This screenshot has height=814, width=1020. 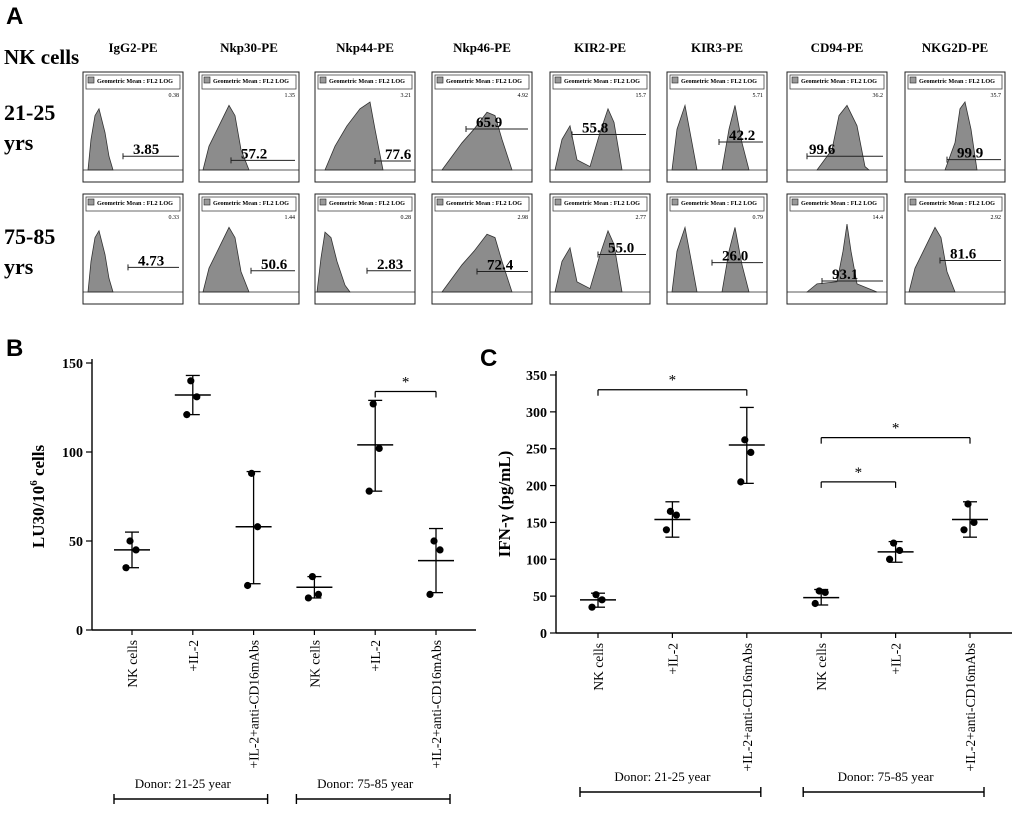 I want to click on y-axis-label: IFN-γ (pg/mL), so click(x=504, y=504).